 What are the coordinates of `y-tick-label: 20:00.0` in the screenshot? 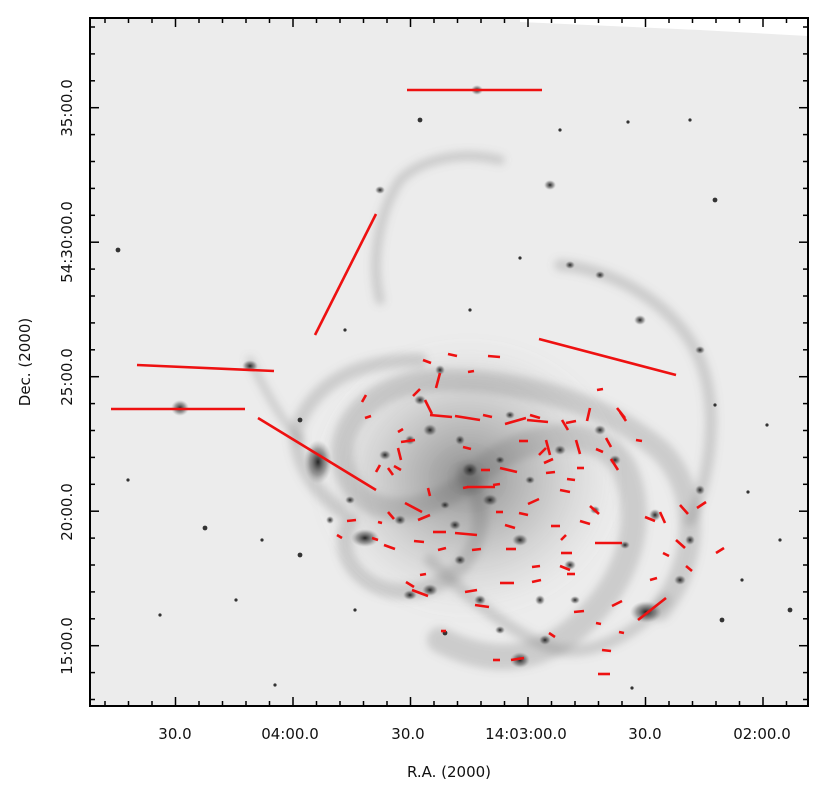 It's located at (67, 512).